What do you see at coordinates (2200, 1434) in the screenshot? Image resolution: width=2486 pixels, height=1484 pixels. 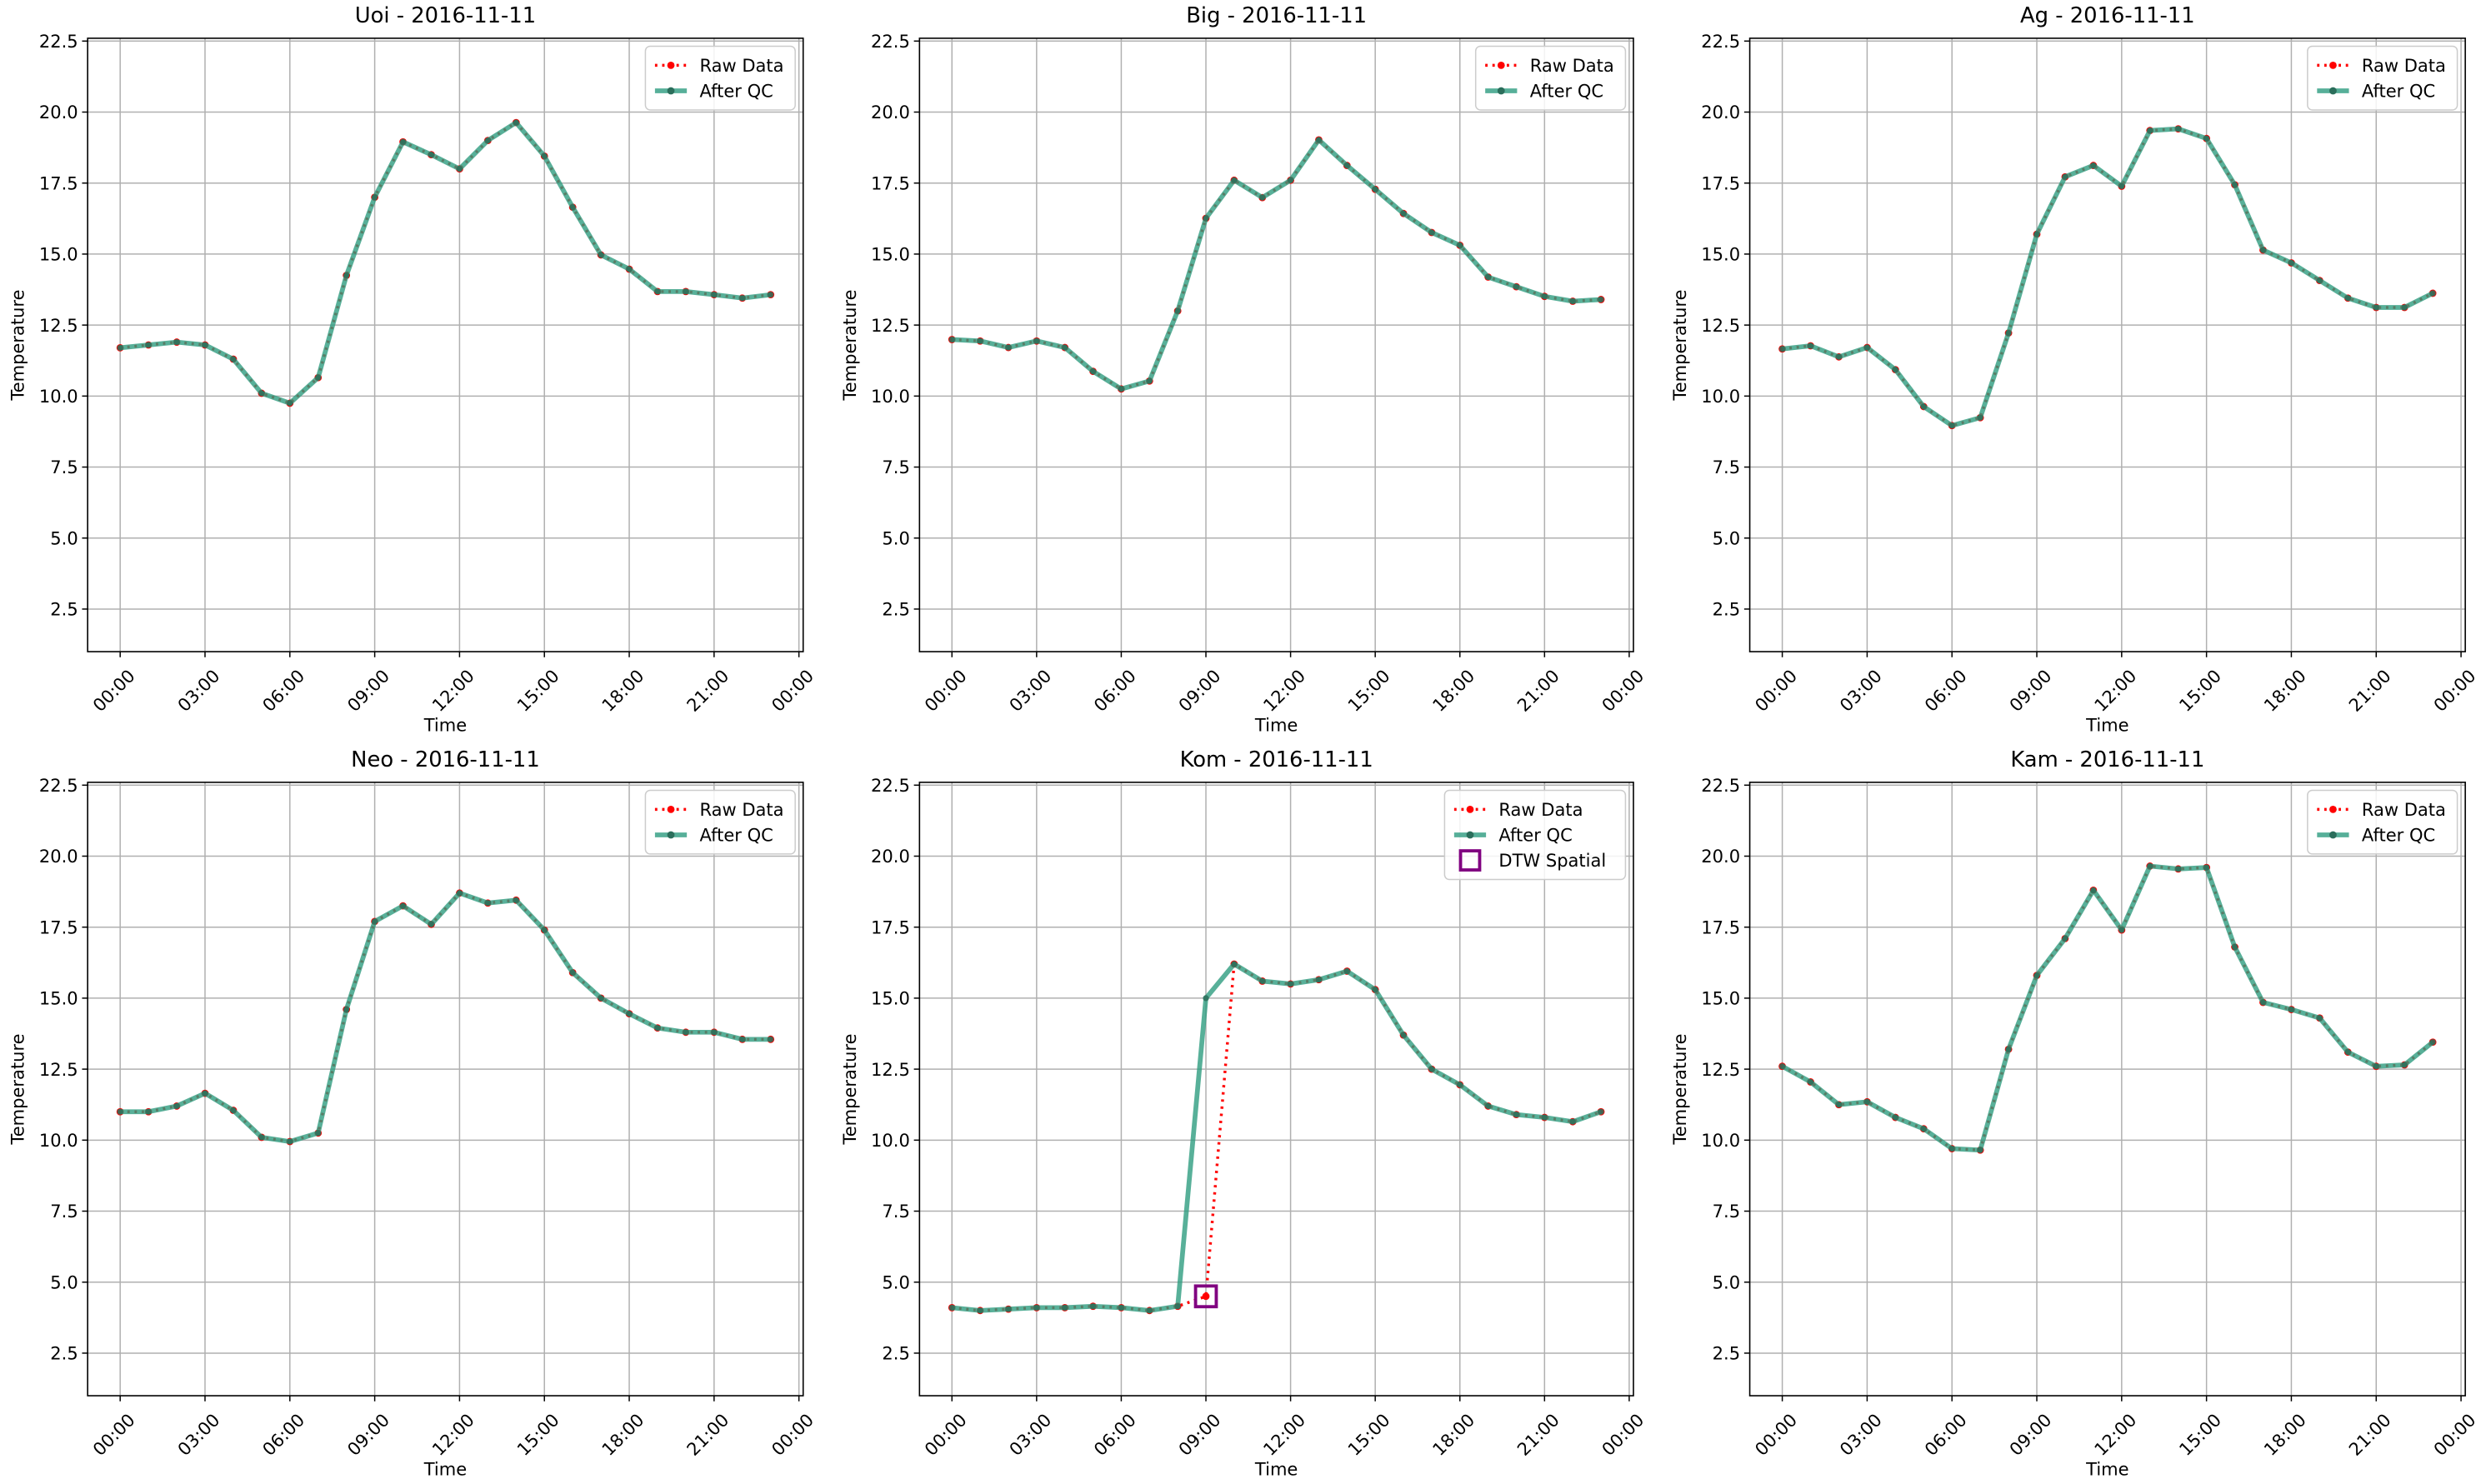 I see `x-tick-label: 15:00` at bounding box center [2200, 1434].